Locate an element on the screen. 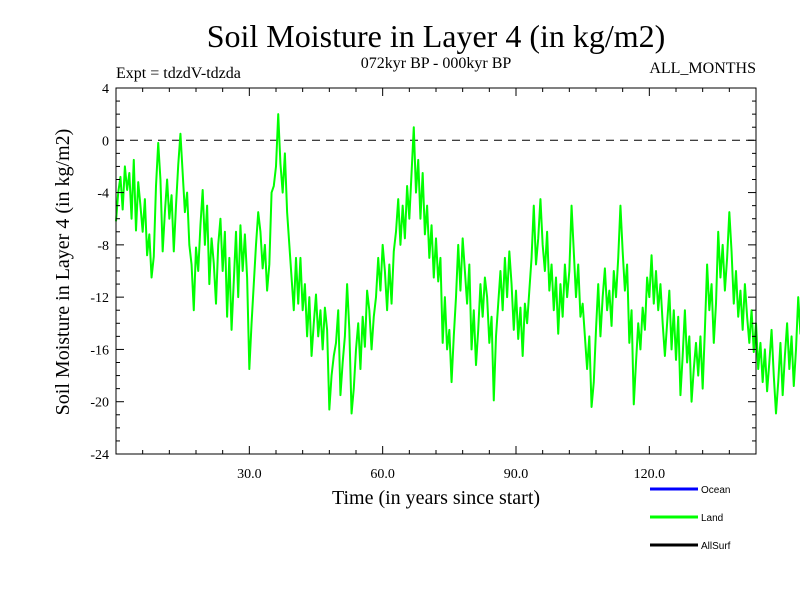 Image resolution: width=800 pixels, height=600 pixels. x-tick-label: 90.0 is located at coordinates (516, 474).